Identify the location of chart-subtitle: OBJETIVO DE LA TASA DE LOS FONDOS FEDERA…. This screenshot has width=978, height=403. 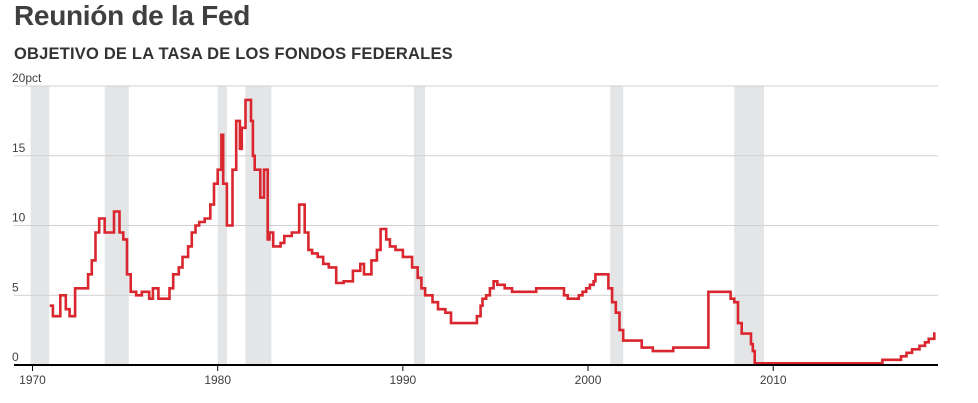
(233, 54).